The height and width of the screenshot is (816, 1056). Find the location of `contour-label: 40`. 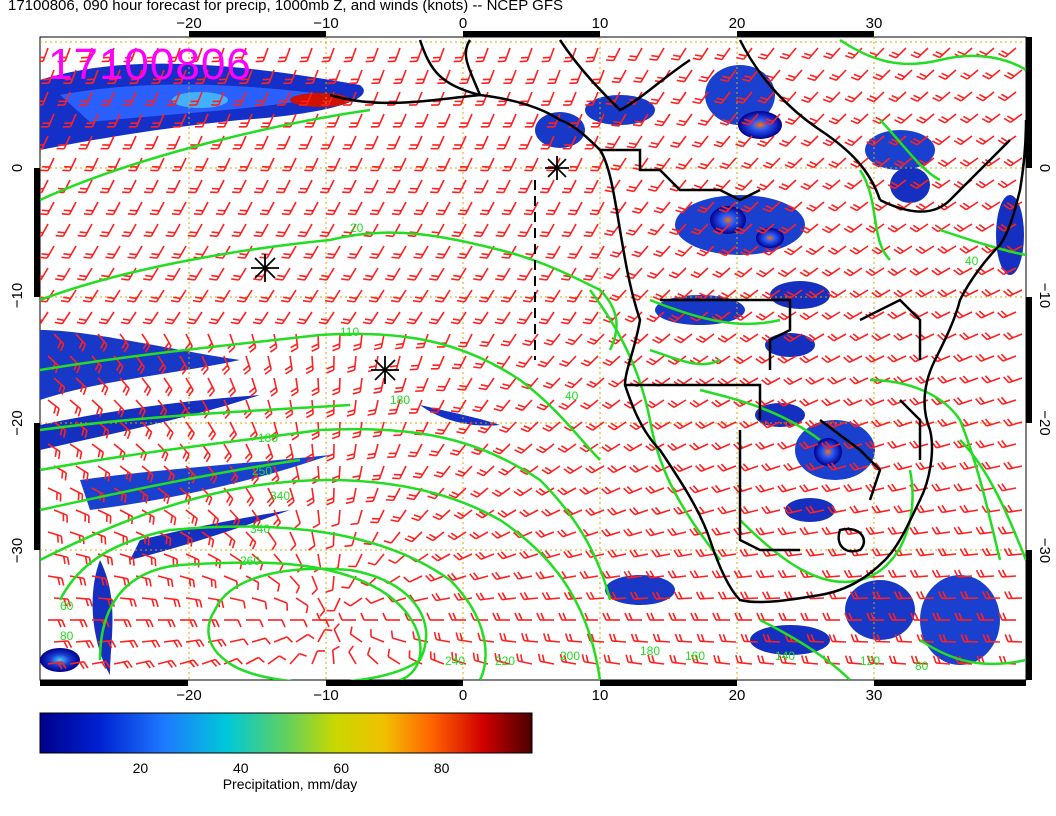

contour-label: 40 is located at coordinates (972, 261).